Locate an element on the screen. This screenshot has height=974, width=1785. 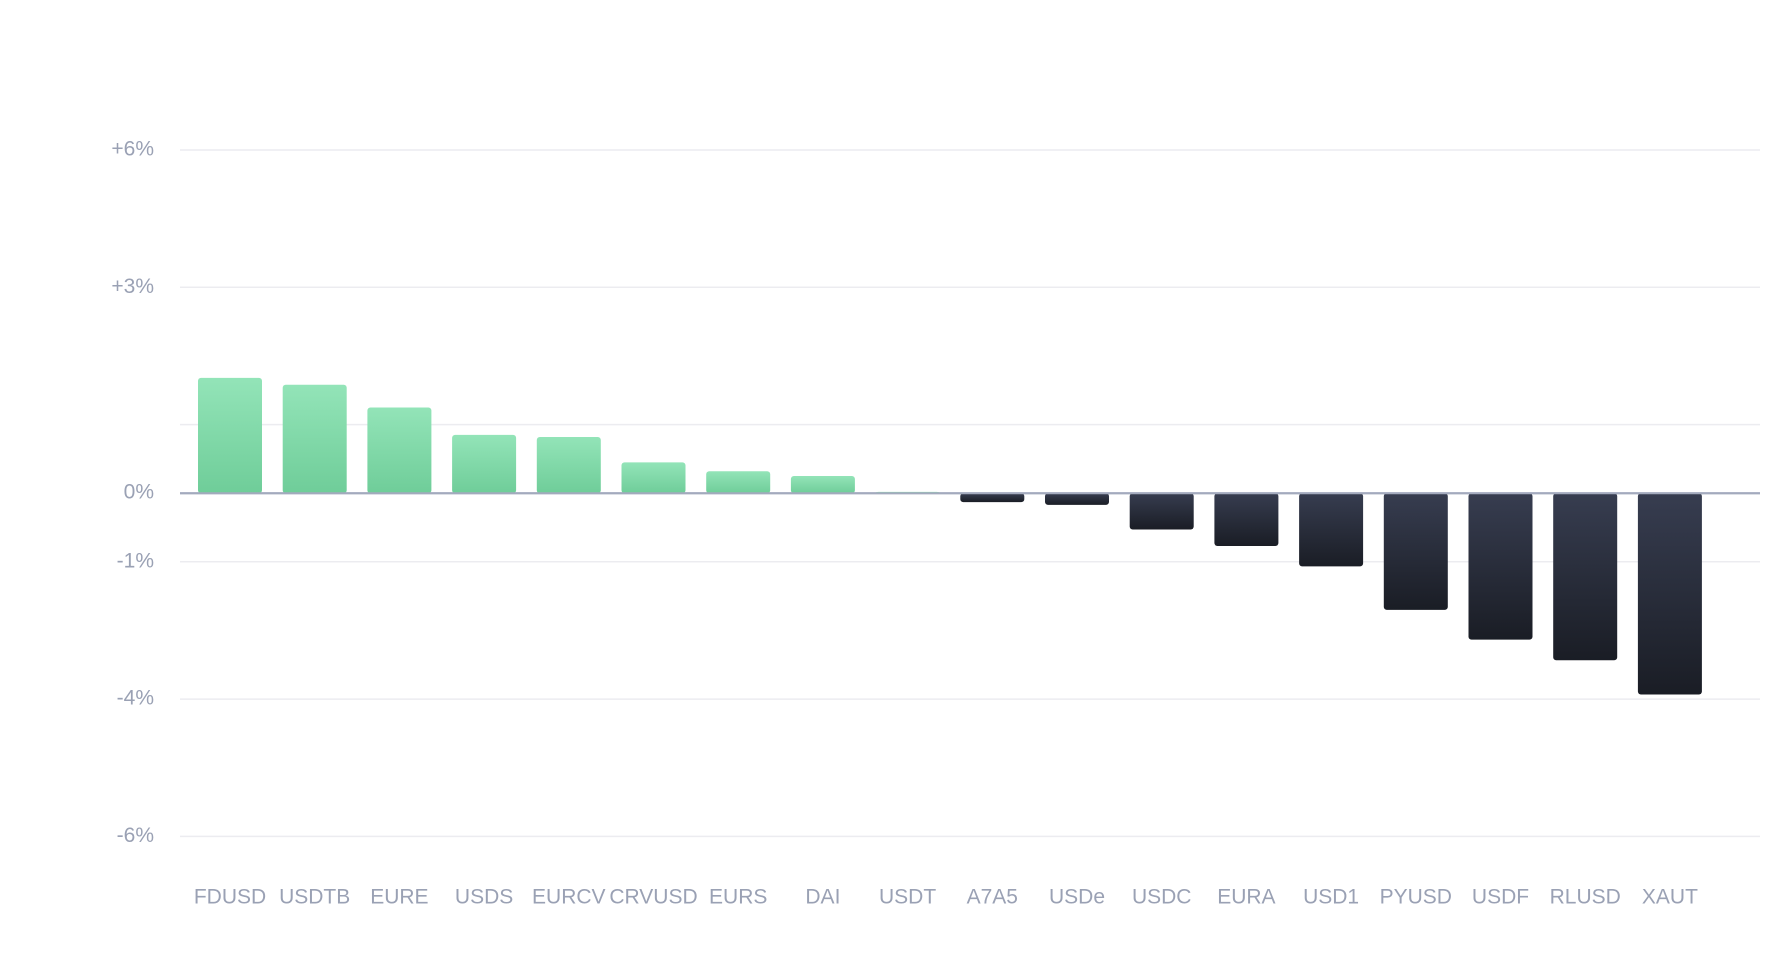
y-tick-label: -4% is located at coordinates (135, 698).